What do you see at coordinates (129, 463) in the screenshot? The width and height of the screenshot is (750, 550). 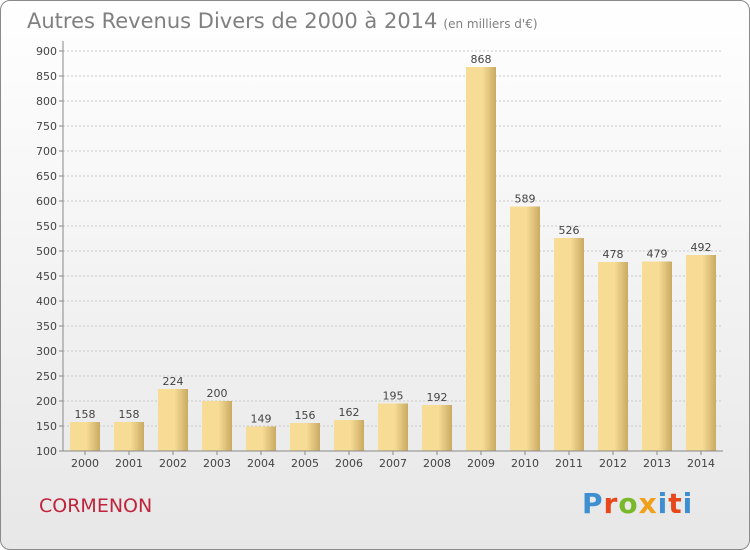 I see `x-tick-label: 2001` at bounding box center [129, 463].